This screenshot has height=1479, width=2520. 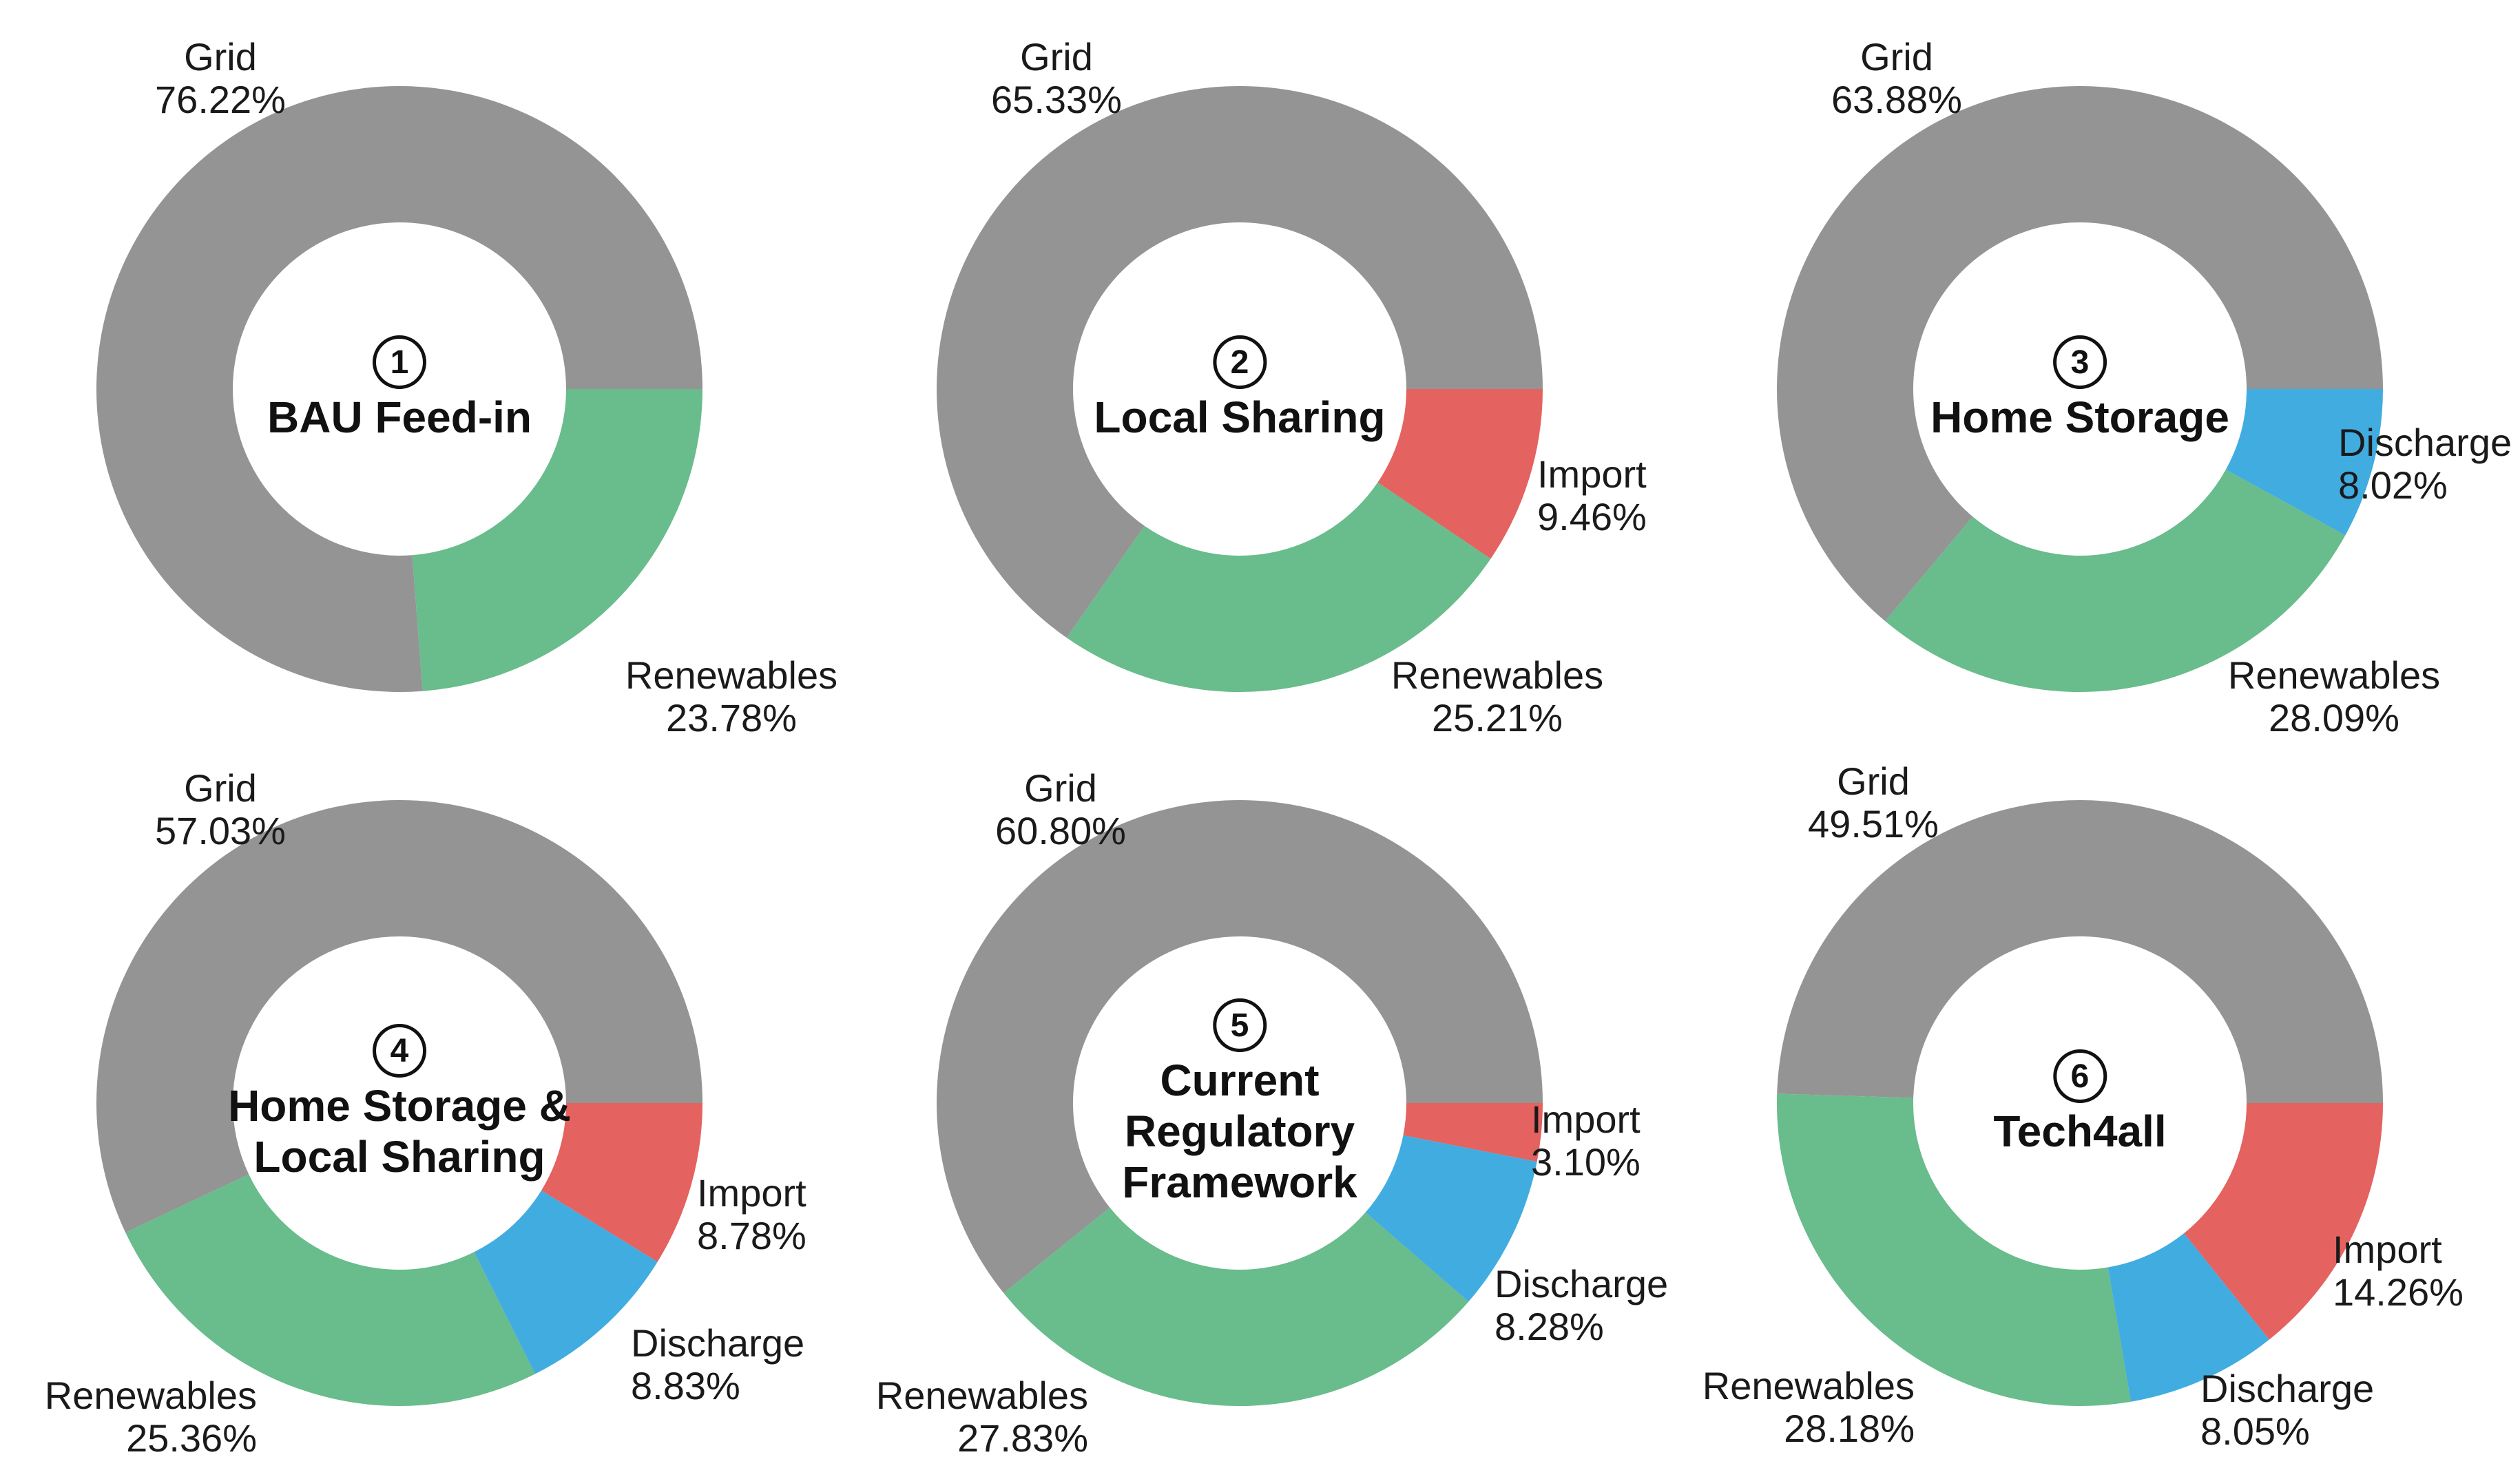 I want to click on chart-number-badge: 3, so click(x=2080, y=362).